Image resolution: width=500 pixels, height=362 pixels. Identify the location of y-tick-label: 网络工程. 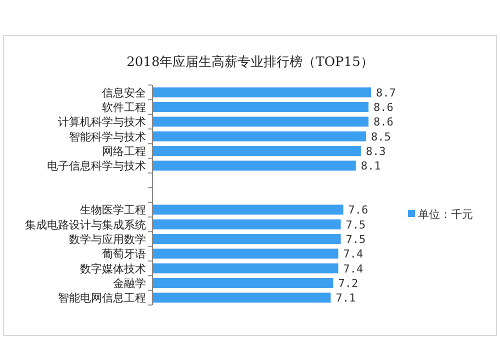
(124, 151).